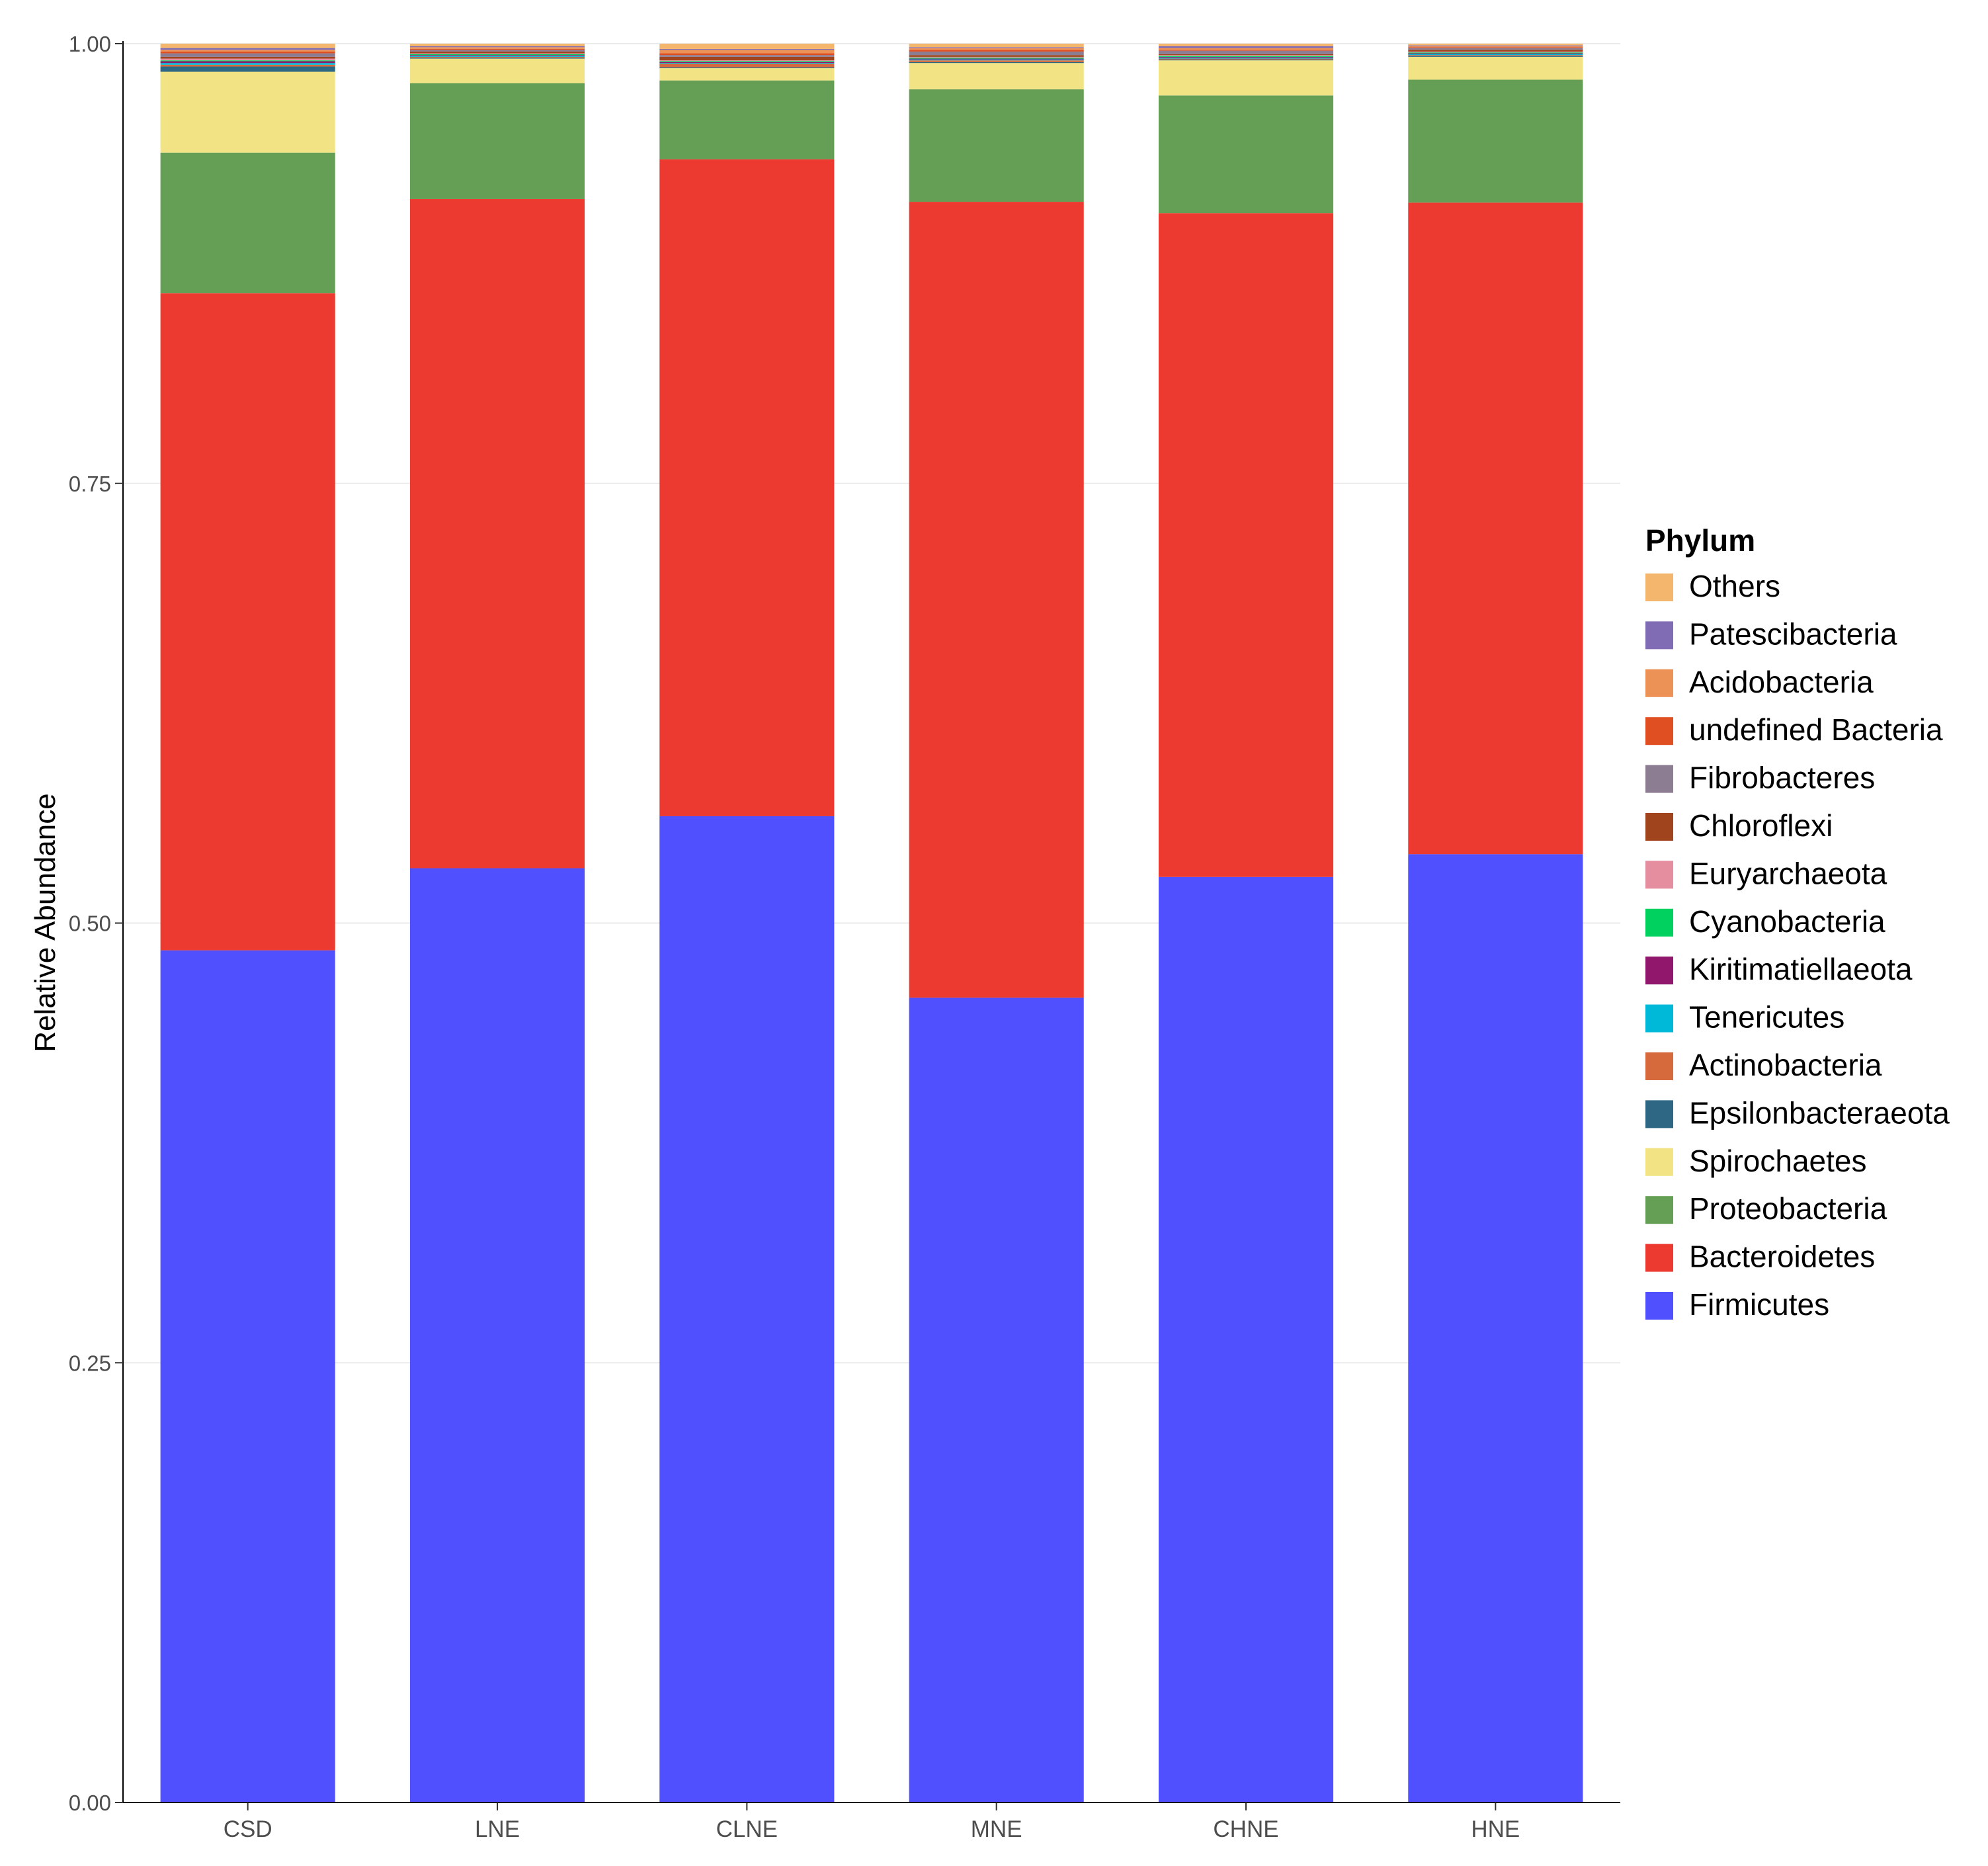  I want to click on bar-segment-hne-acidobacteria, so click(1495, 47).